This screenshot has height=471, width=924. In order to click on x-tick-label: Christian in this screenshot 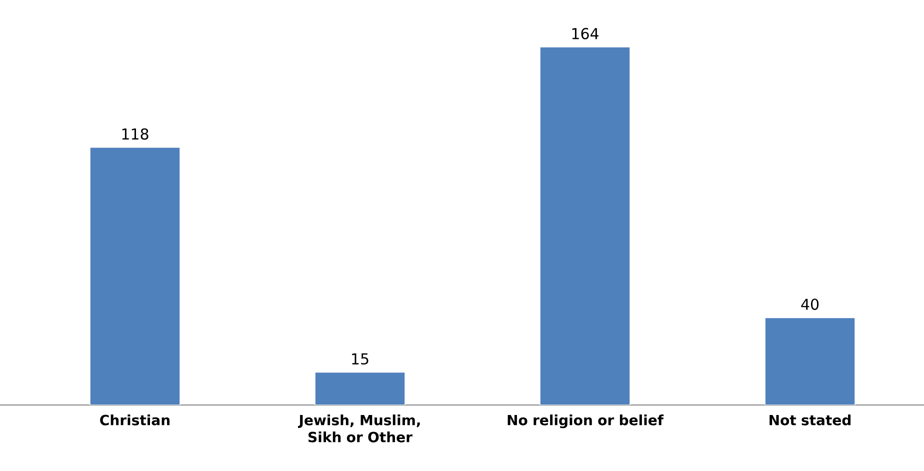, I will do `click(135, 420)`.